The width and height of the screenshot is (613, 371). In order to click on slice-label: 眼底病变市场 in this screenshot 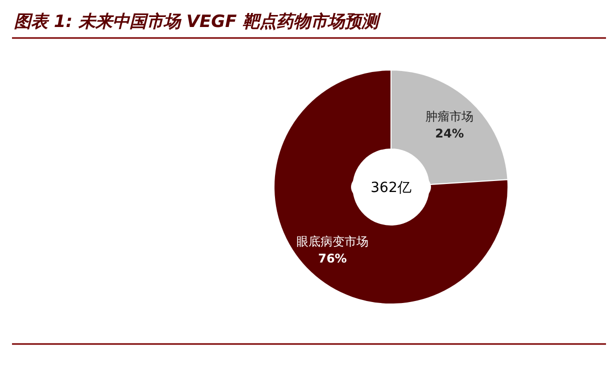, I will do `click(332, 241)`.